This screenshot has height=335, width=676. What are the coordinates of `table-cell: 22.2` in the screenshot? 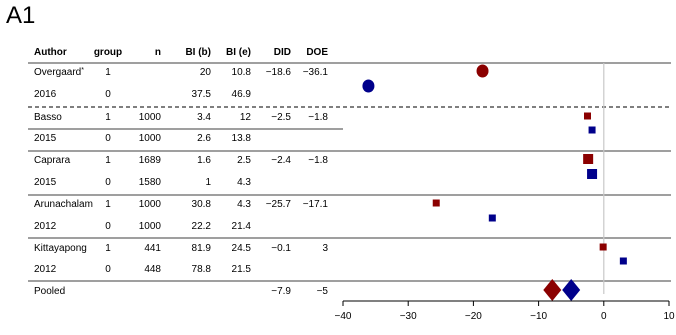 It's located at (202, 226).